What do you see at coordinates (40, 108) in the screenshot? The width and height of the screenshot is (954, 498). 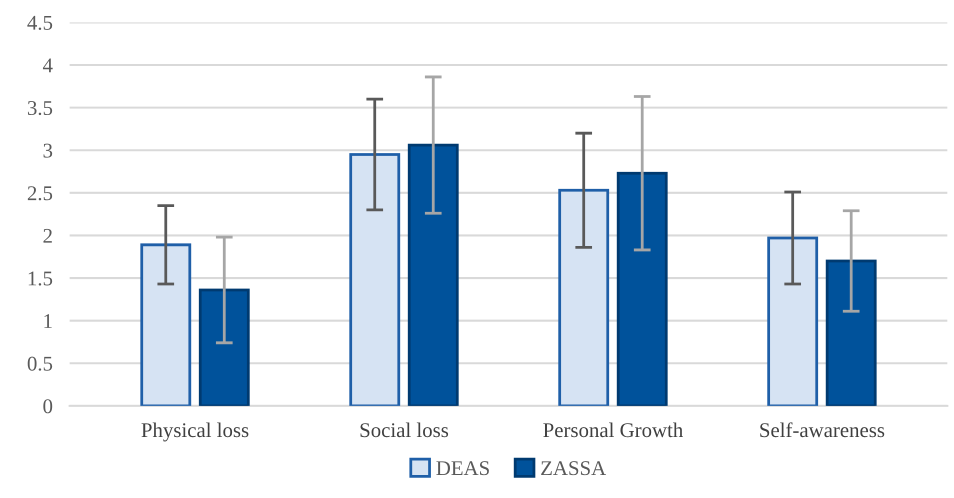 I see `y-tick-label: 3.5` at bounding box center [40, 108].